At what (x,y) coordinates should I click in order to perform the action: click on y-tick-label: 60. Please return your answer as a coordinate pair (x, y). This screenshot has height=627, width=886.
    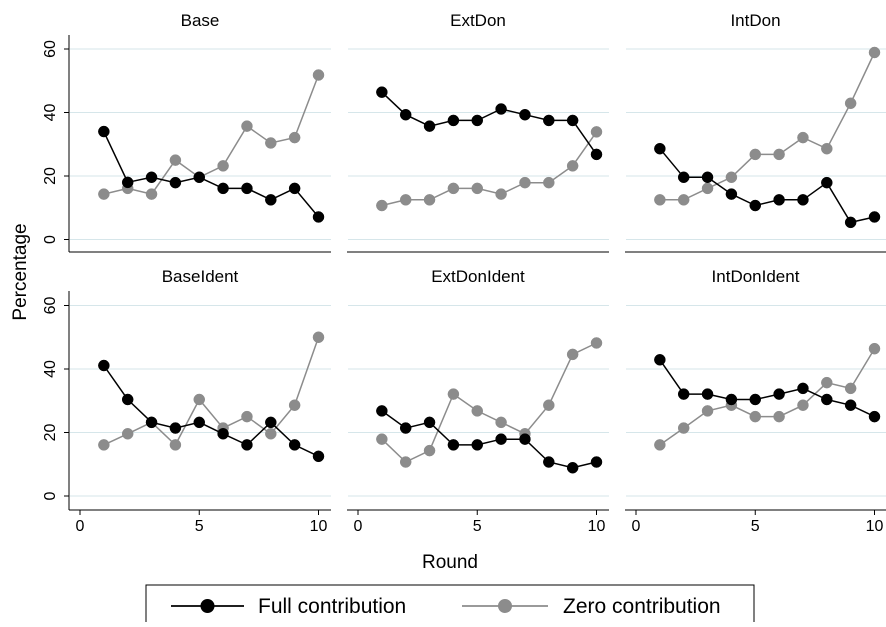
    Looking at the image, I should click on (50, 49).